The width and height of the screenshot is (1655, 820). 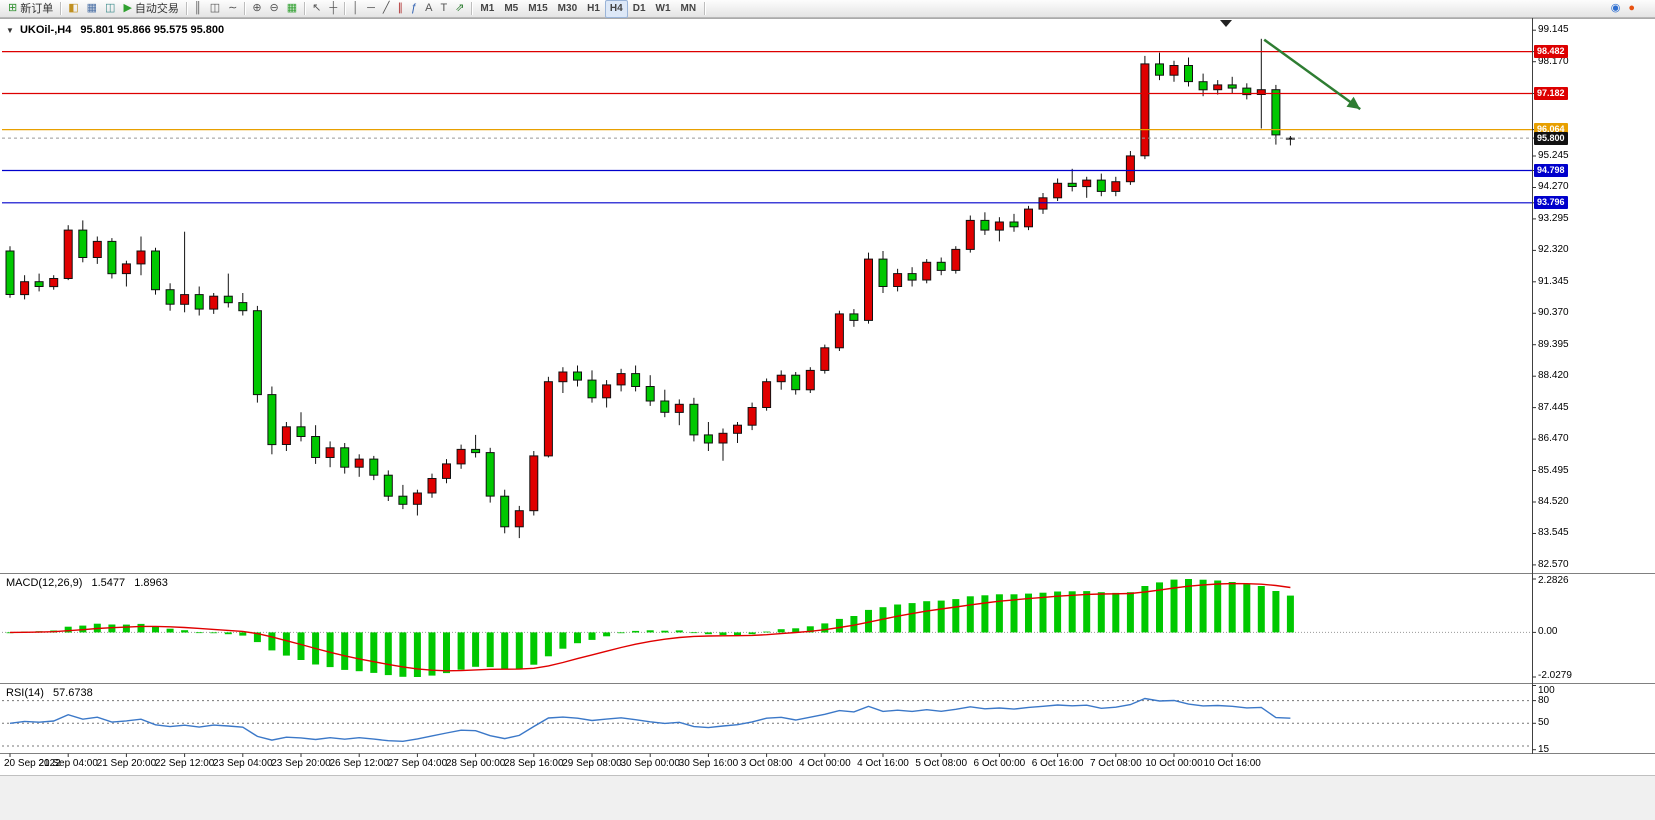 I want to click on charts-window-icon: ▦, so click(x=92, y=8).